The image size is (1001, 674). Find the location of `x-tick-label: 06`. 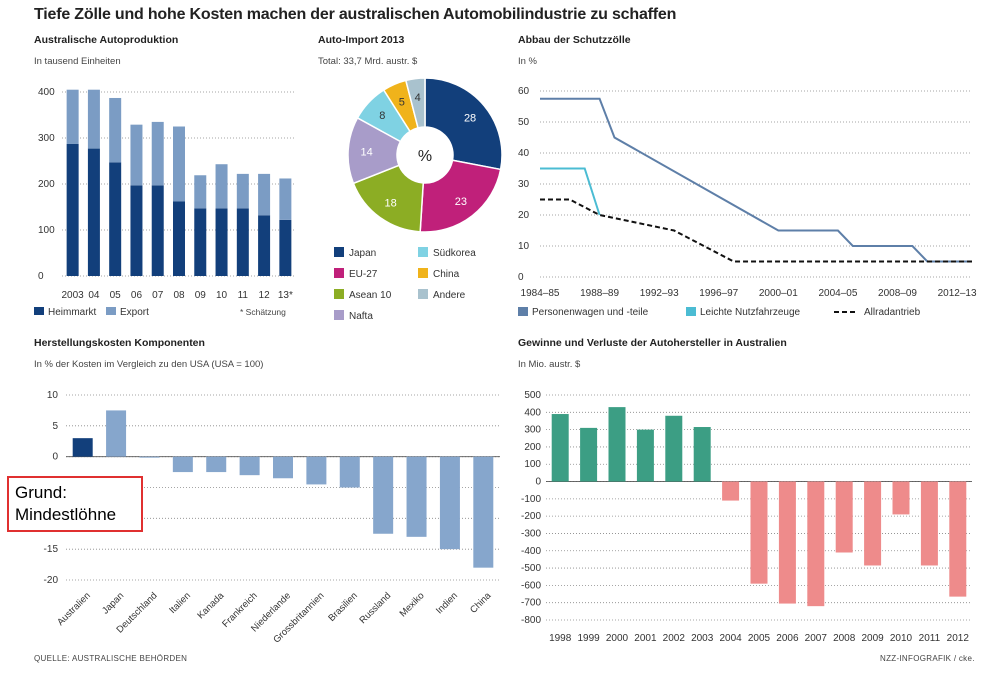

x-tick-label: 06 is located at coordinates (137, 295).